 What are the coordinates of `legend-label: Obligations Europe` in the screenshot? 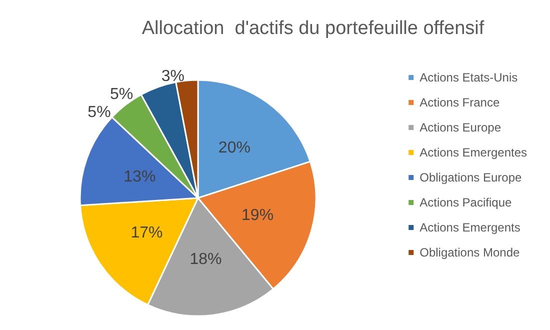 It's located at (471, 177).